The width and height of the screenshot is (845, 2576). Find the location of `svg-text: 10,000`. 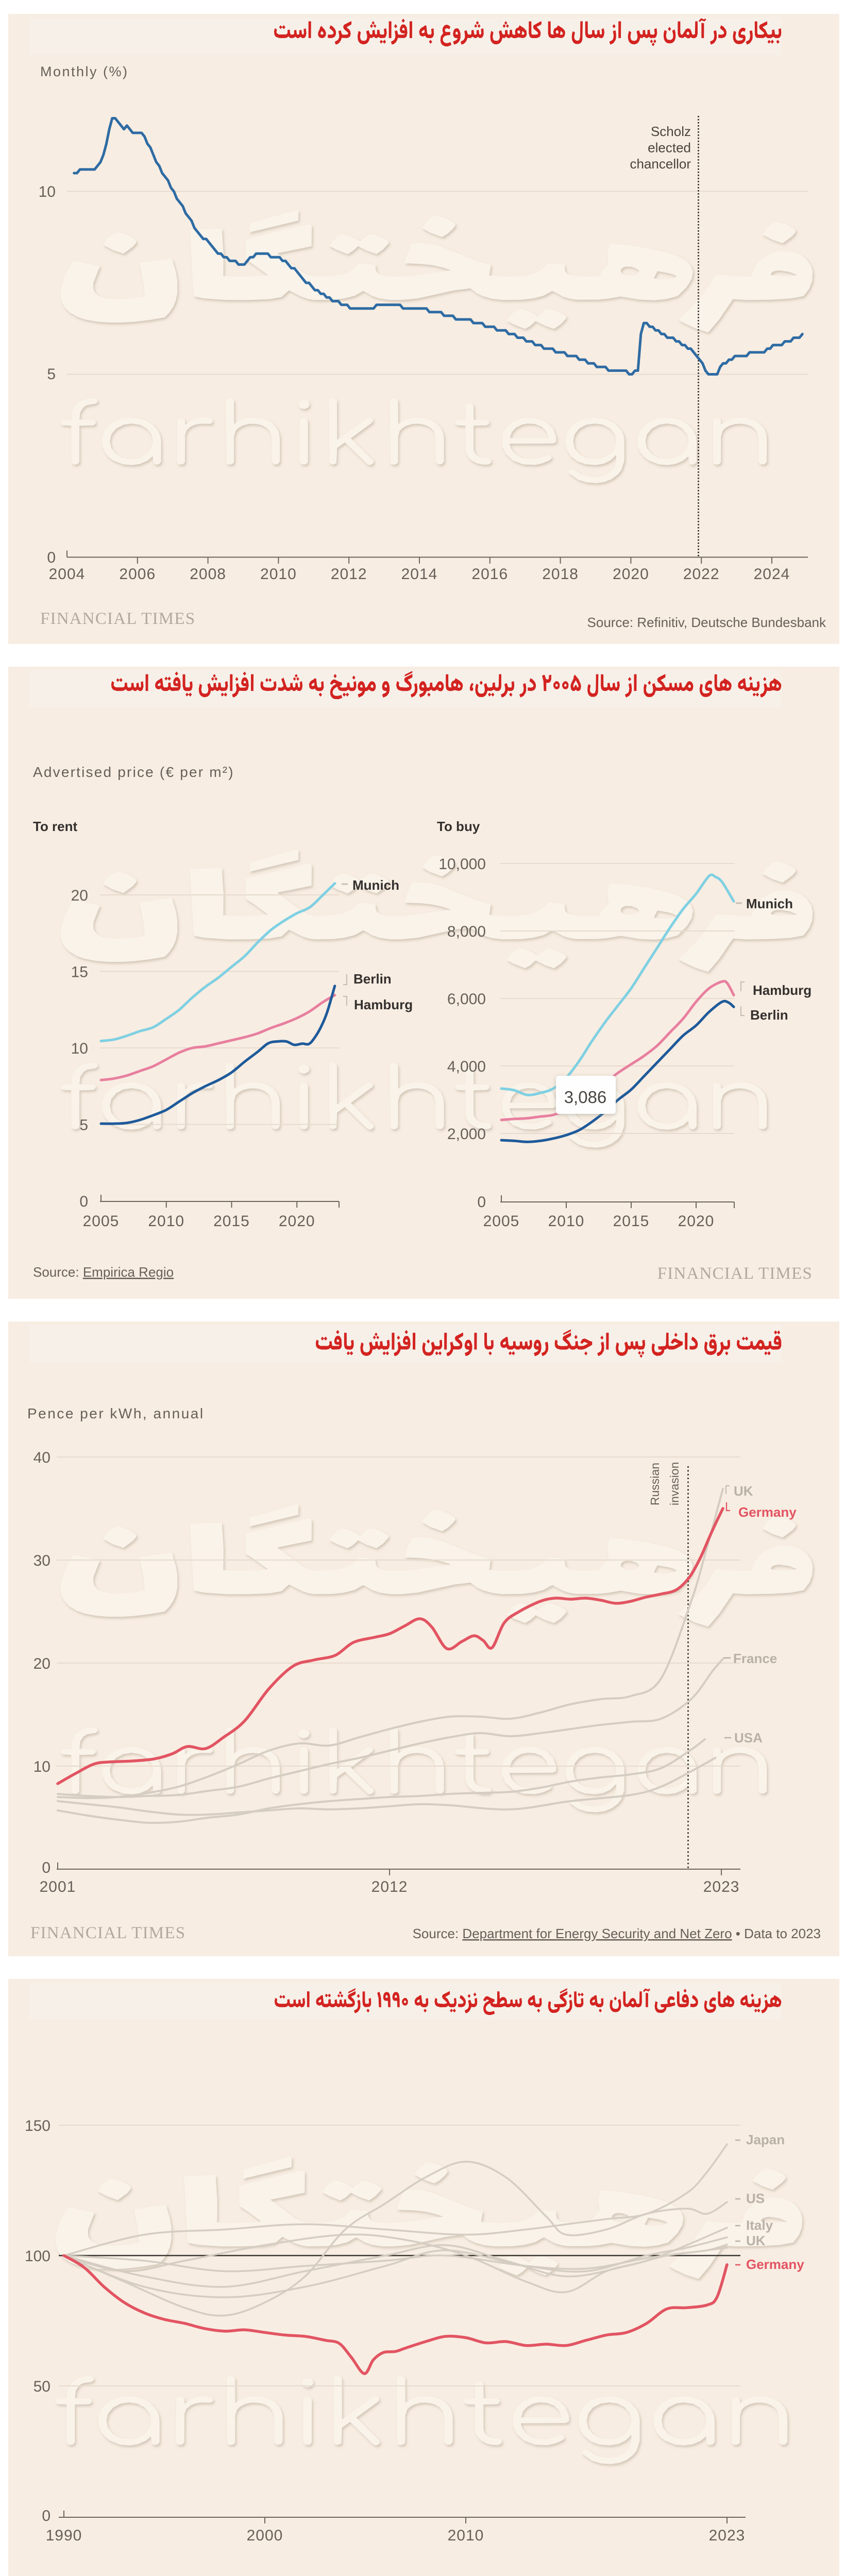

svg-text: 10,000 is located at coordinates (462, 864).